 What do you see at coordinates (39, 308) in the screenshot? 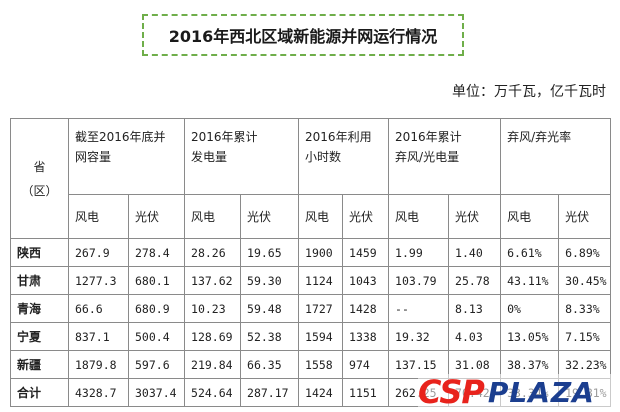
I see `province-cell: 青海` at bounding box center [39, 308].